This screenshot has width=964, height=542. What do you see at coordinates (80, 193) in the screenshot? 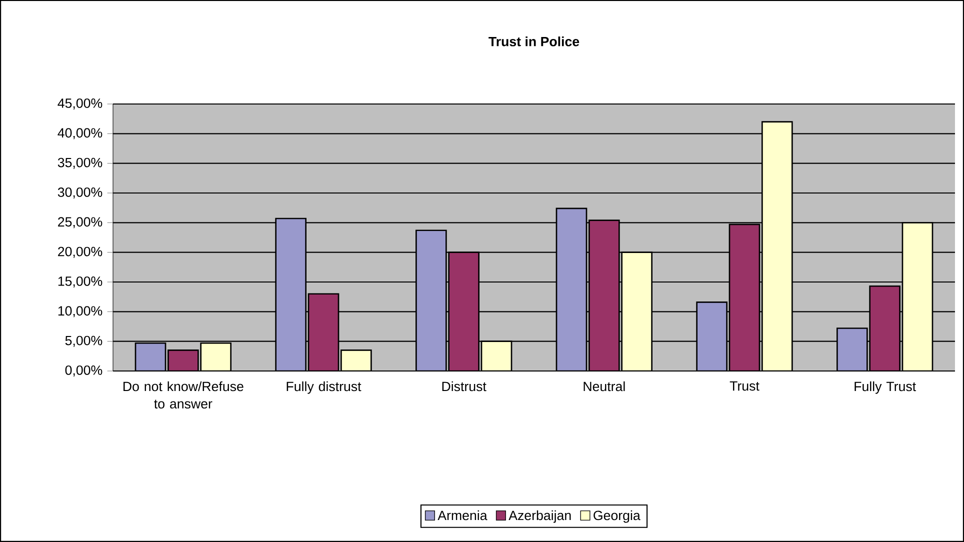
I see `y-tick-label: 30,00%` at bounding box center [80, 193].